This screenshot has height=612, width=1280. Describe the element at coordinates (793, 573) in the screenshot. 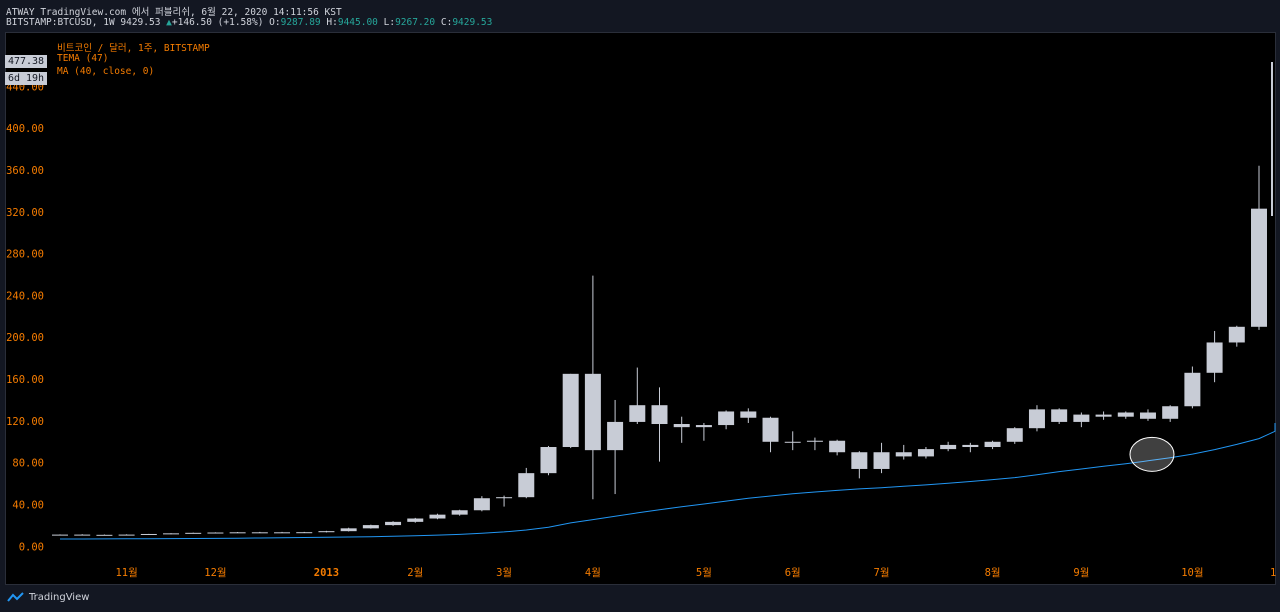

I see `x-tick-label: 6월` at that location.